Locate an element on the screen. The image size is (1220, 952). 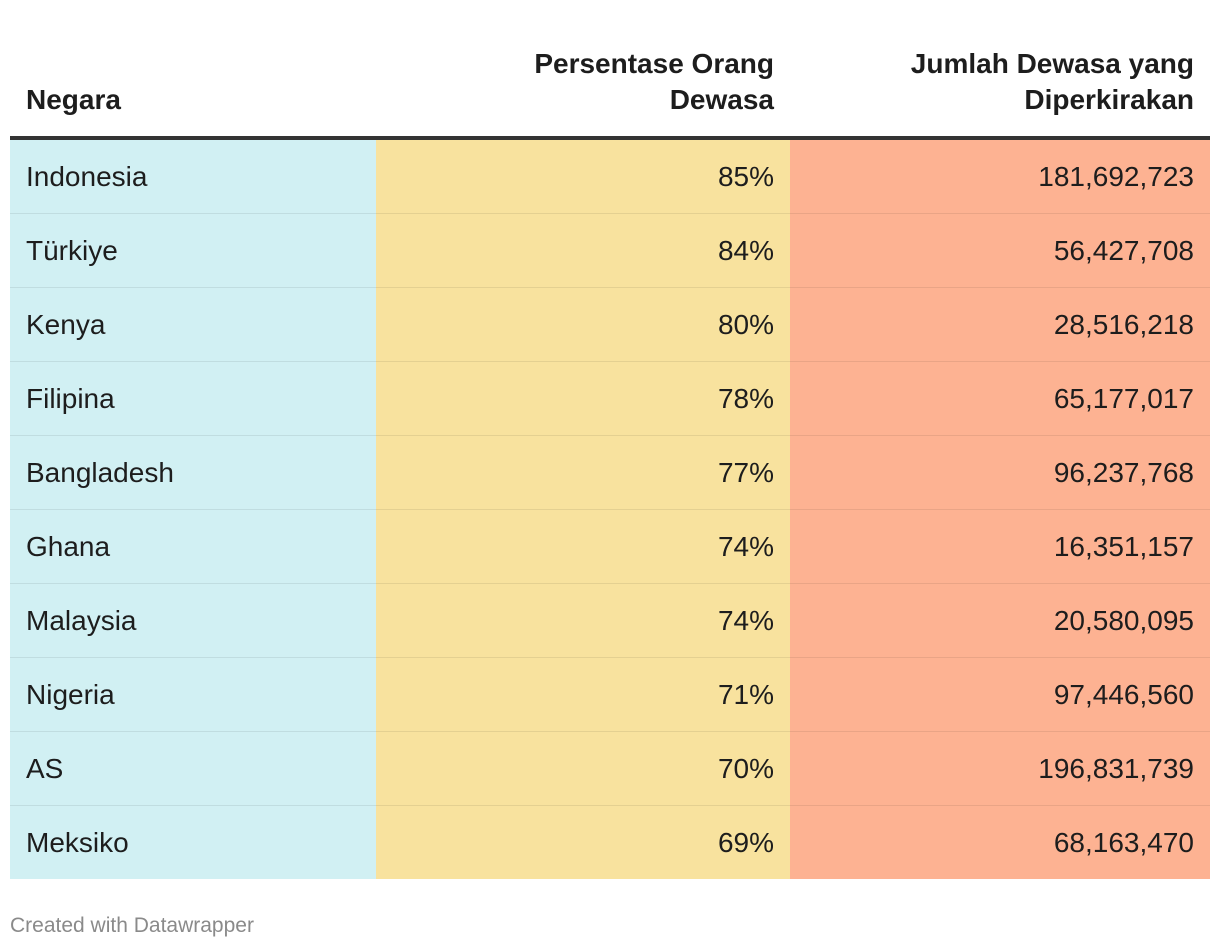
cell-adults: 97,446,560 is located at coordinates (1000, 694).